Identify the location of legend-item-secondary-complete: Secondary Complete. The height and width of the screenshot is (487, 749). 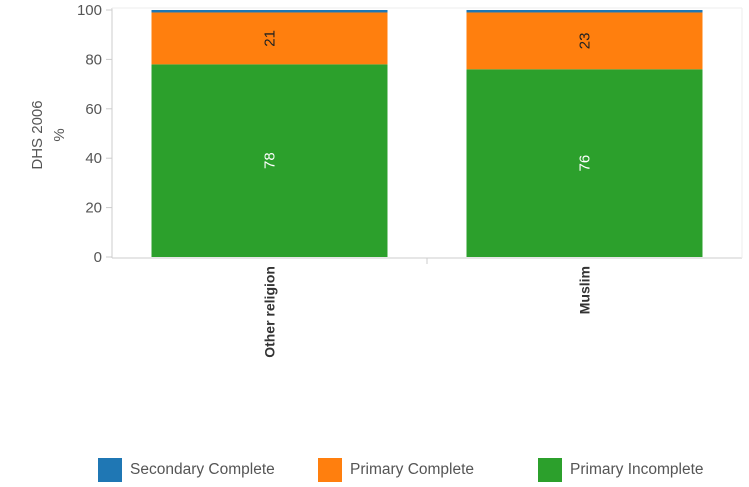
(186, 470).